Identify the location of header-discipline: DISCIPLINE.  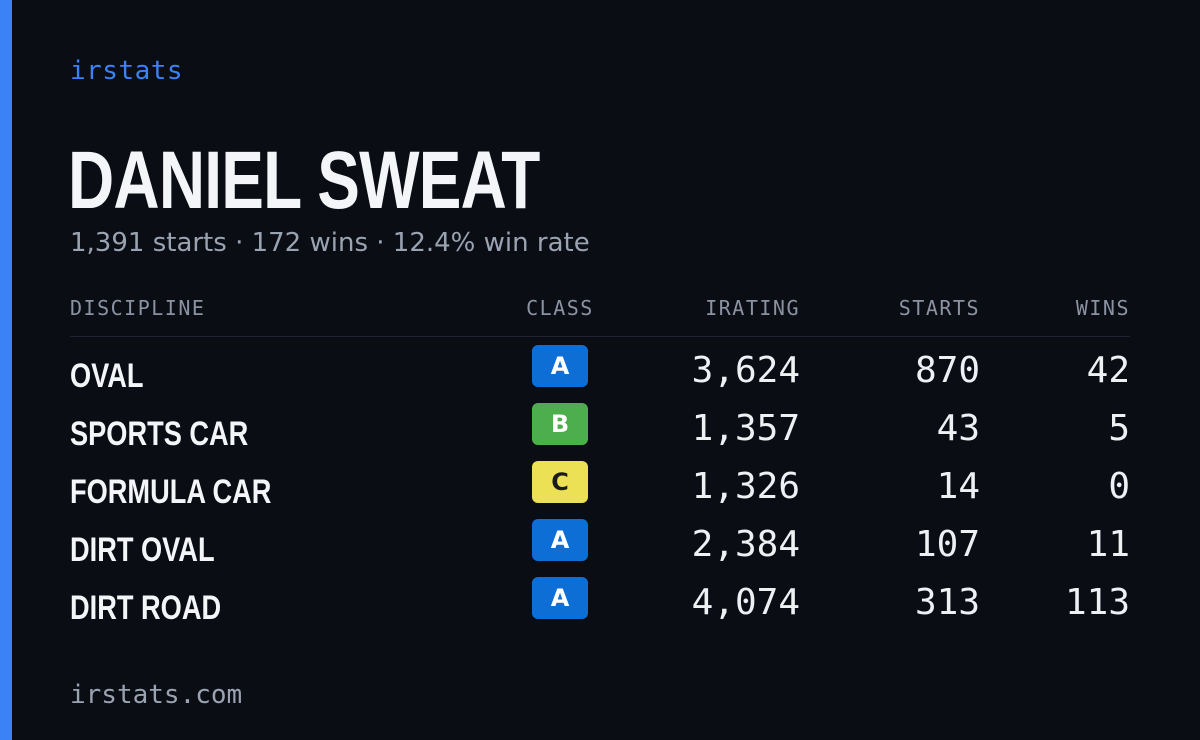
(280, 316).